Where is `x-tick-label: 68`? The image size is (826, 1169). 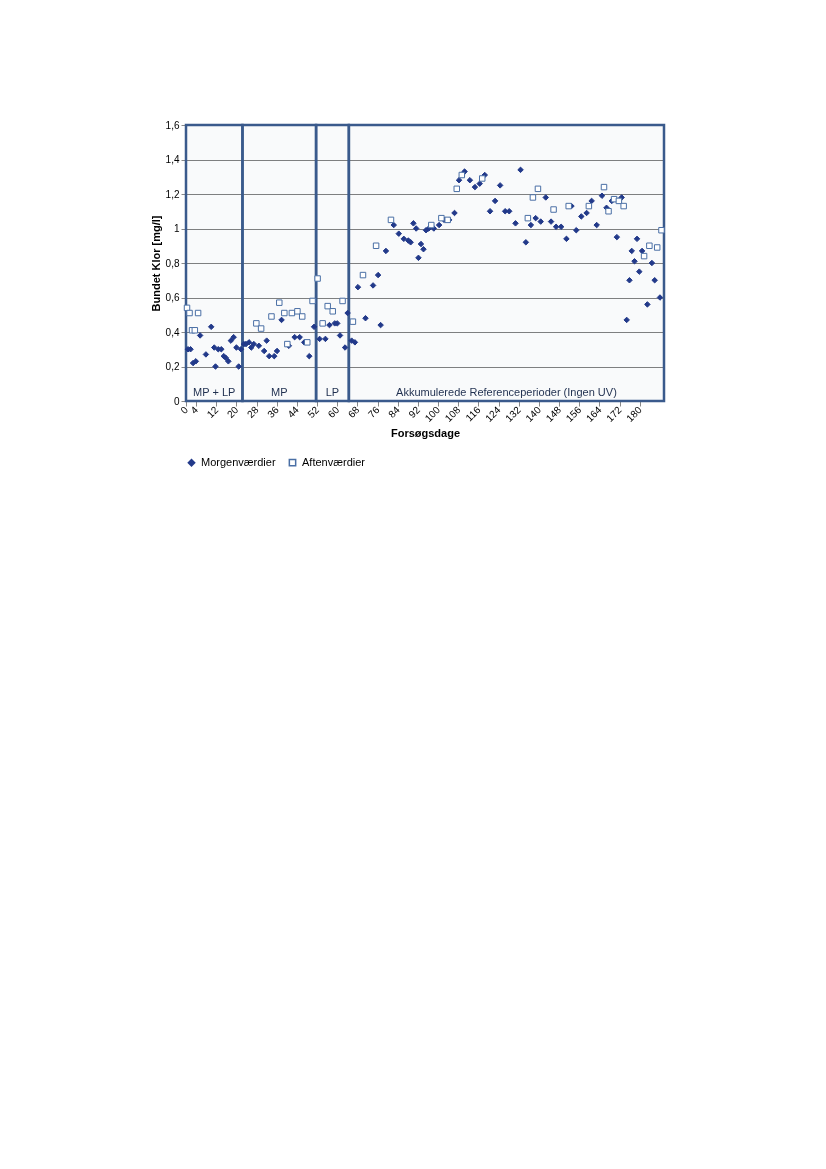 x-tick-label: 68 is located at coordinates (353, 411).